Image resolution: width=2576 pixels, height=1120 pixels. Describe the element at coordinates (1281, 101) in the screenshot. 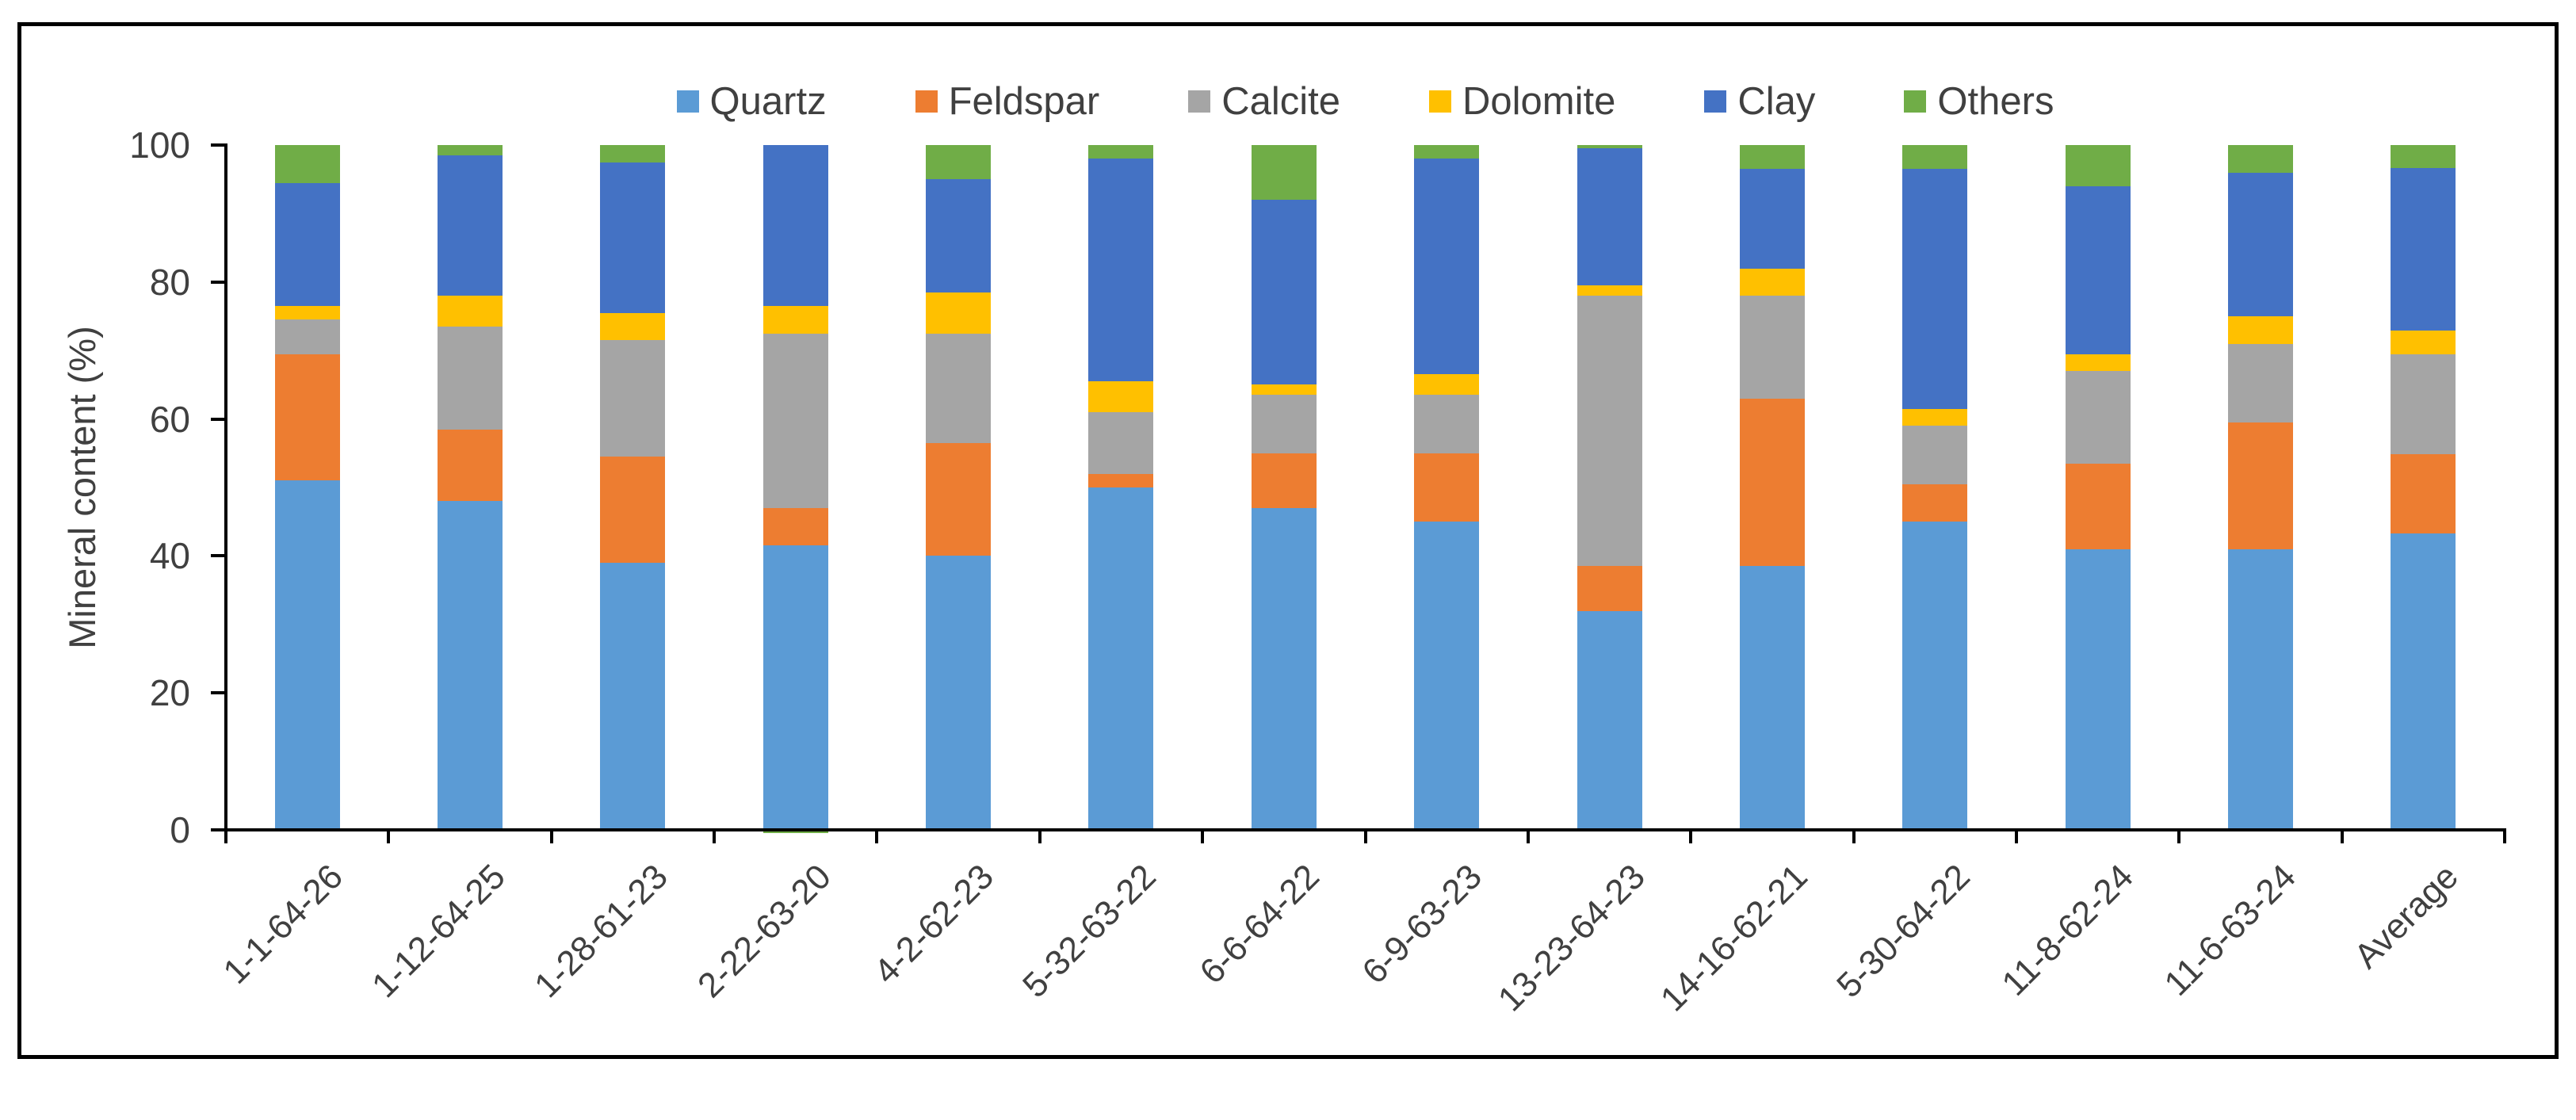

I see `legend-label: Calcite` at that location.